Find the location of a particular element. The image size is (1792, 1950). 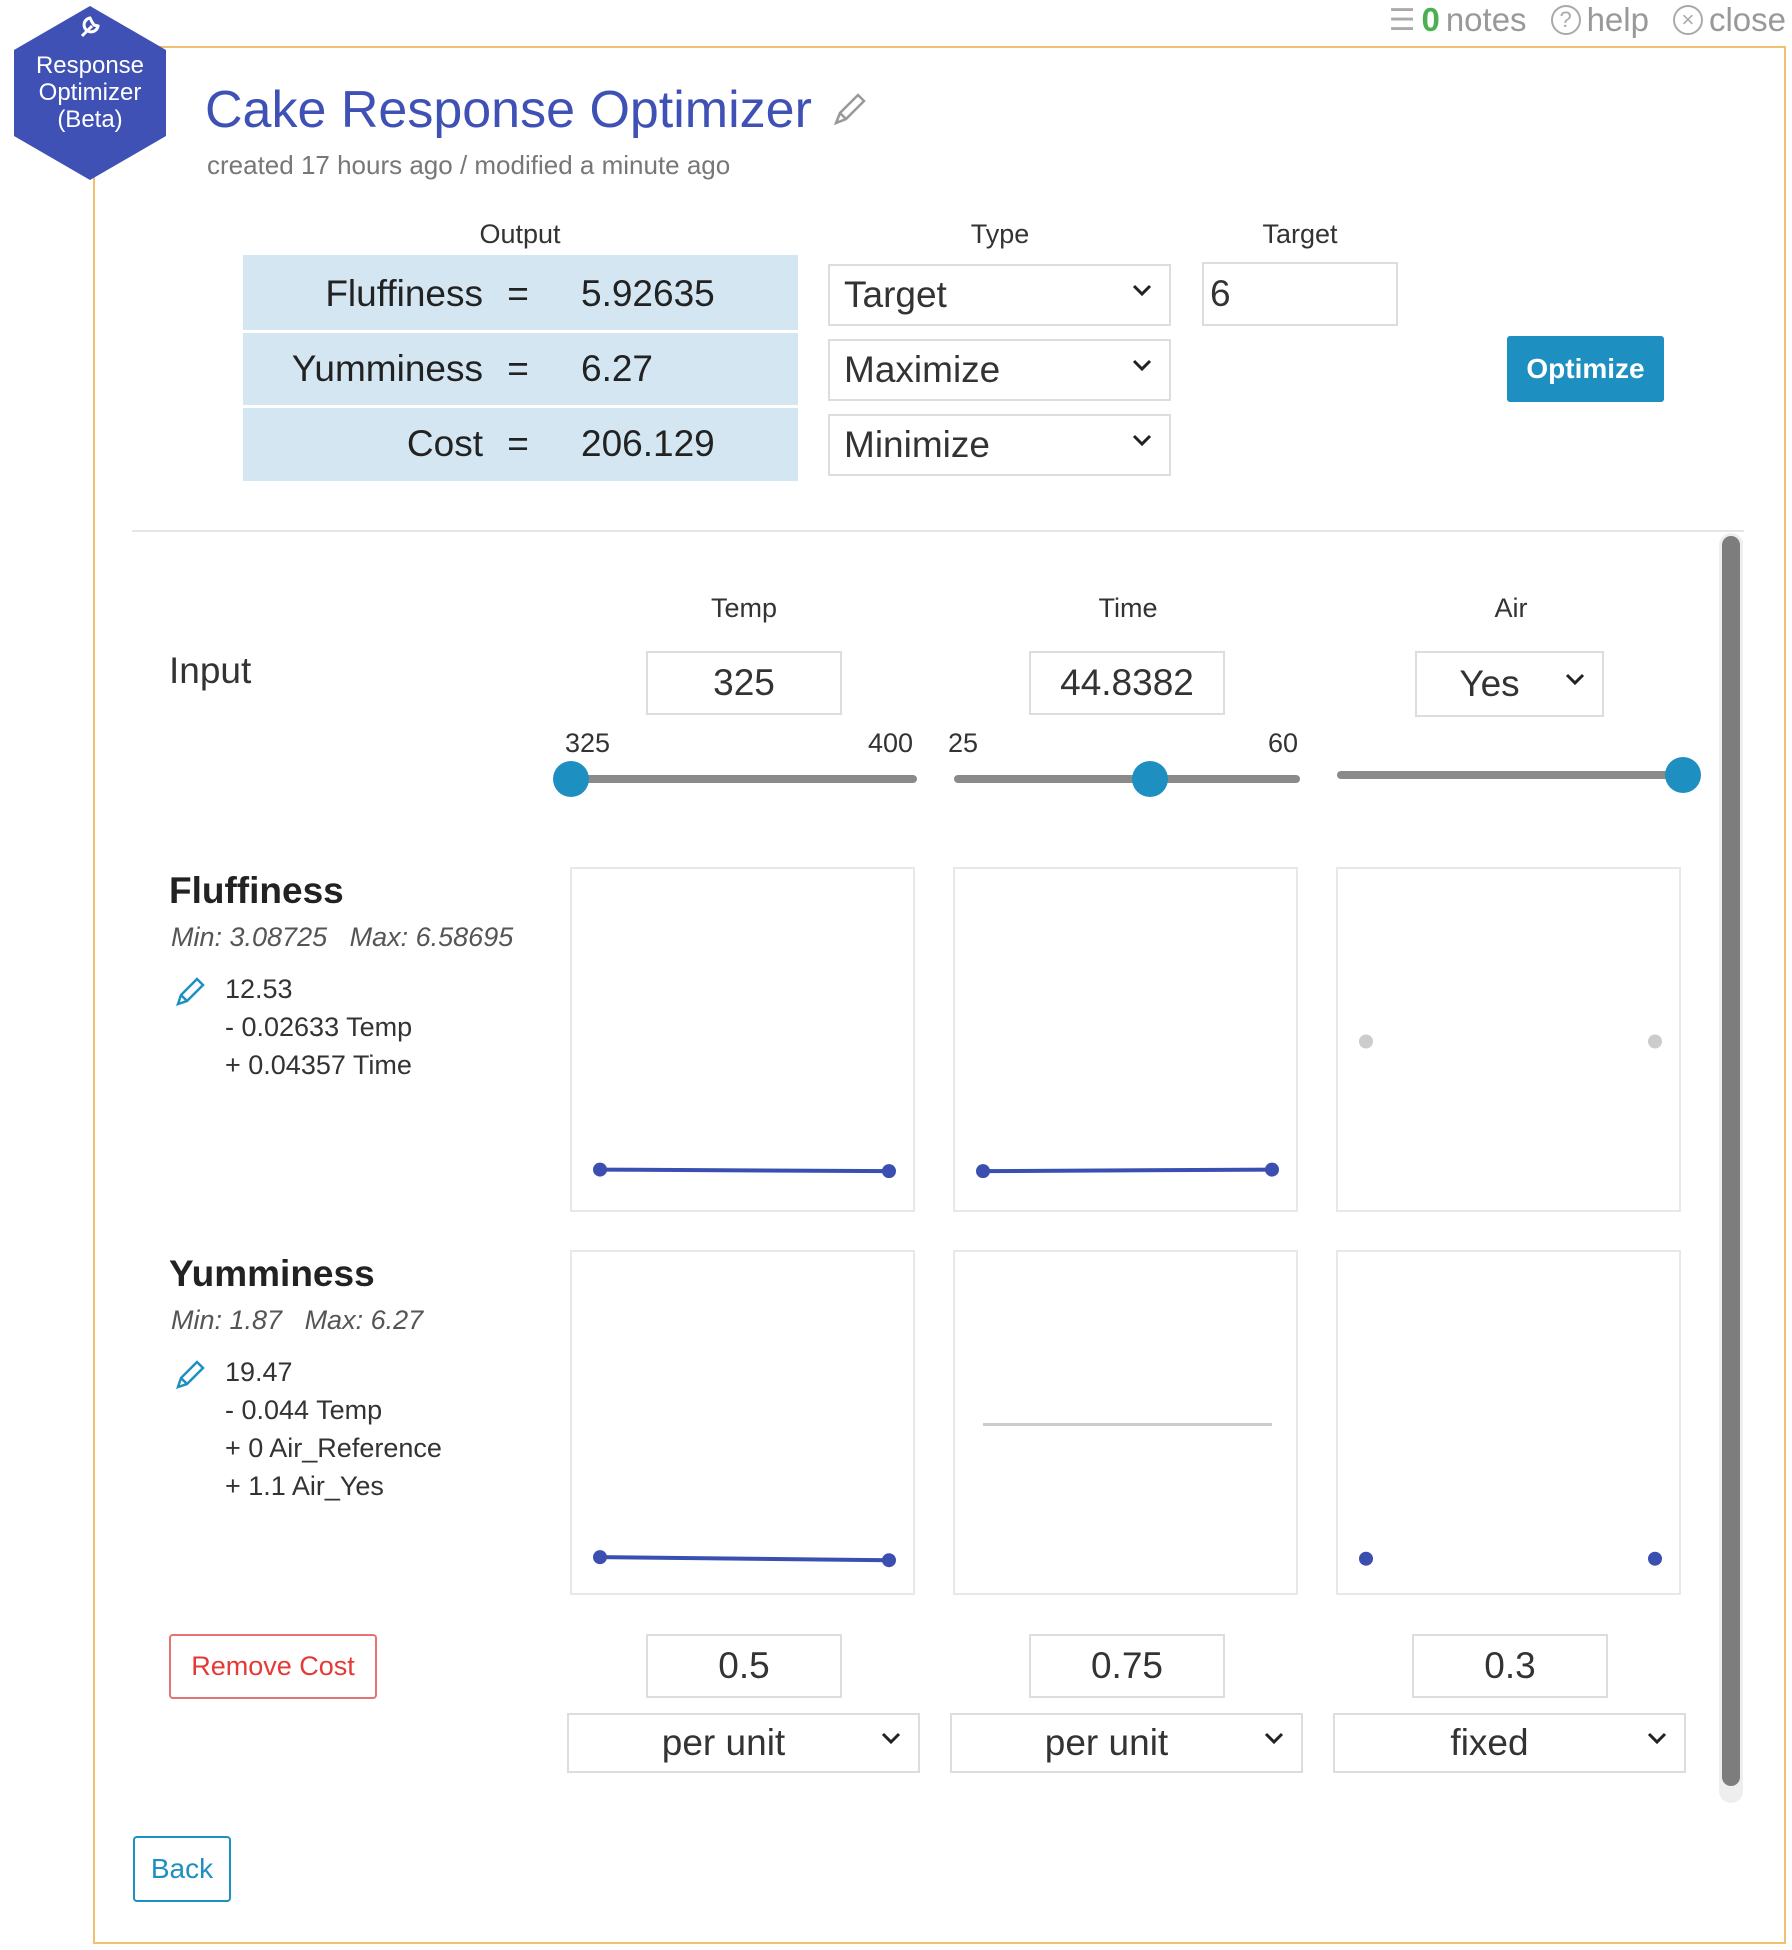

help-label: help is located at coordinates (1617, 19).